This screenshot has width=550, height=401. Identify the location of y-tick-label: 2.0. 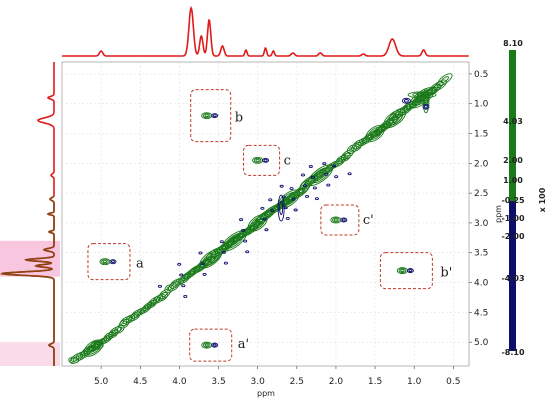
(481, 164).